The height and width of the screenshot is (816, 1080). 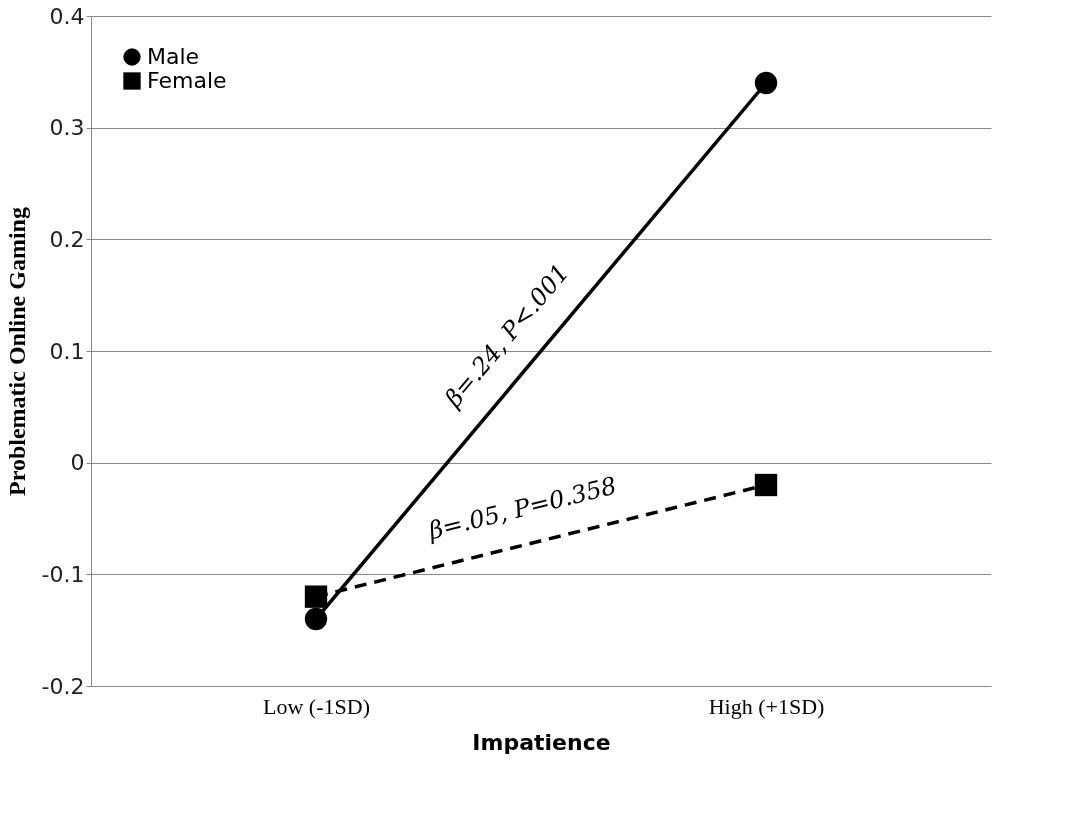 I want to click on x-tick-label: High (+1SD), so click(x=766, y=706).